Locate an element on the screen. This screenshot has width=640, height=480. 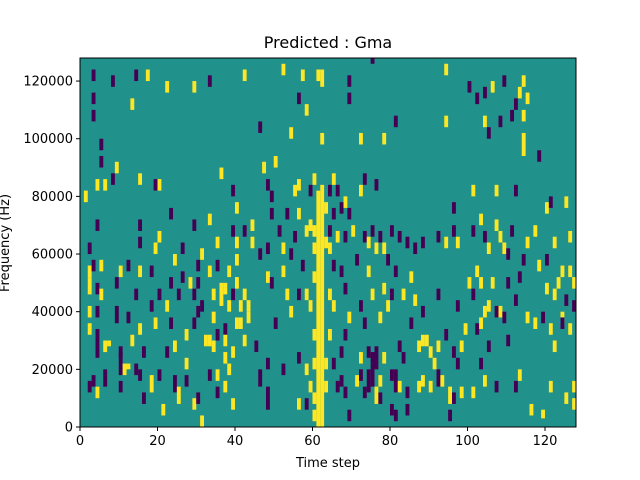
y-tick-label: 60000 is located at coordinates (52, 255).